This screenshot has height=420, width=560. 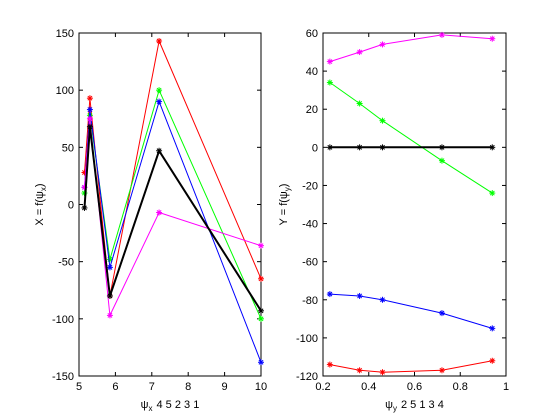 What do you see at coordinates (312, 110) in the screenshot?
I see `y-tick-label: 20` at bounding box center [312, 110].